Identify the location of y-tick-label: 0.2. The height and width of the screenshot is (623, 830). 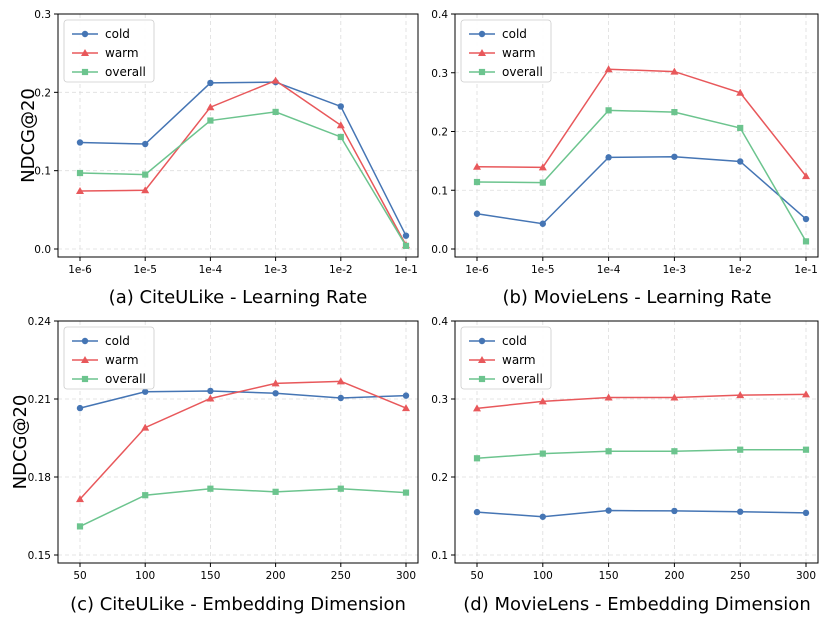
(439, 133).